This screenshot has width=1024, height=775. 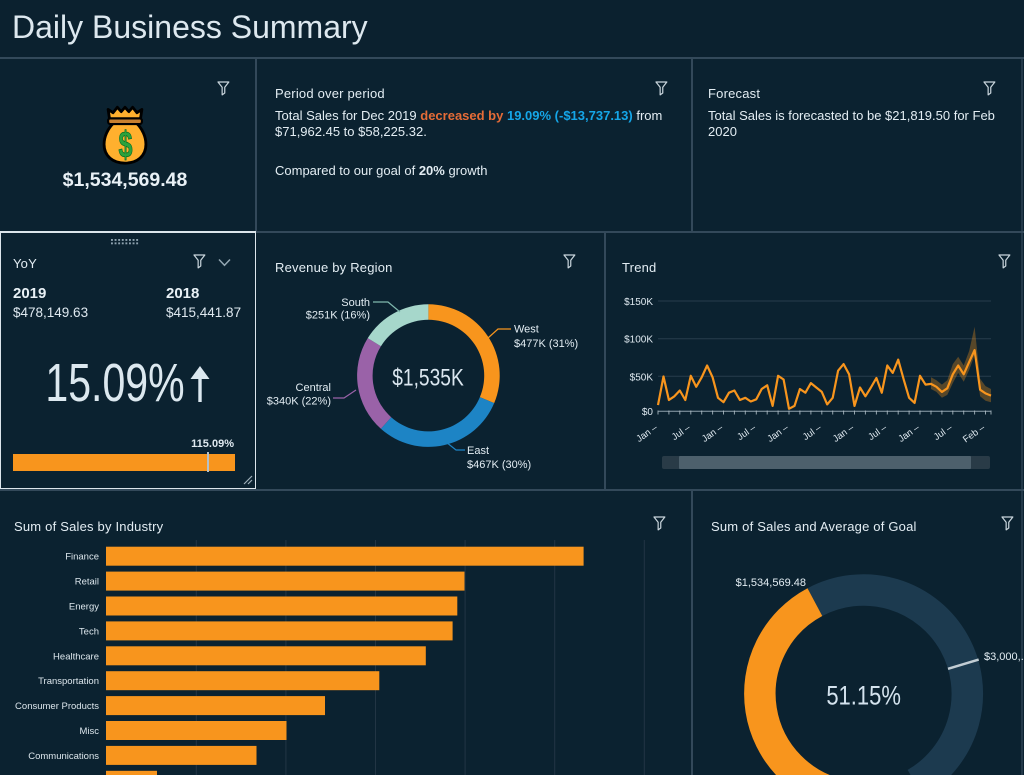 I want to click on svg-text: $50K, so click(x=642, y=377).